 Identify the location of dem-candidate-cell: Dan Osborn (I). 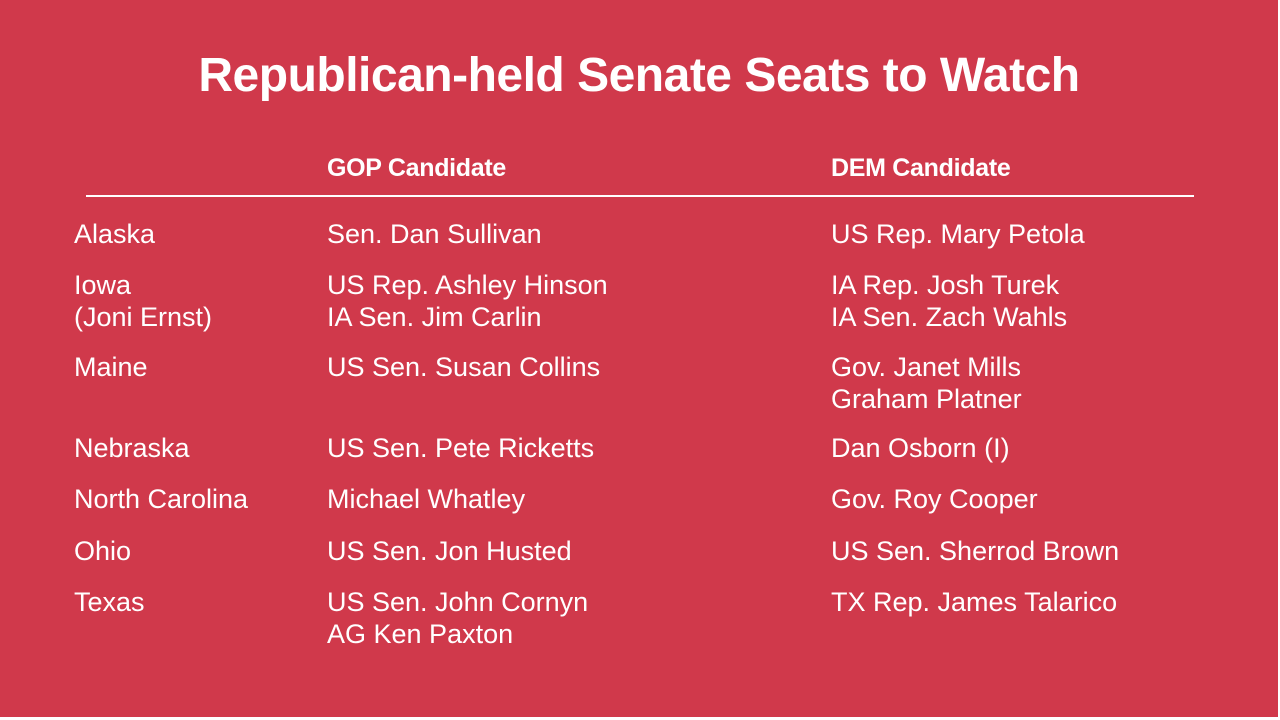
(920, 448).